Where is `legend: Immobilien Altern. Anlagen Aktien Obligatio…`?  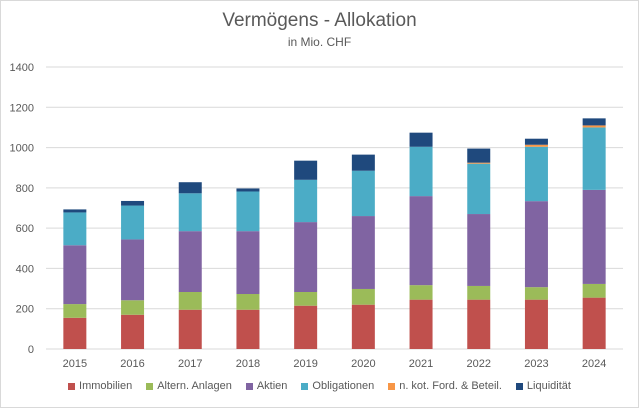 legend: Immobilien Altern. Anlagen Aktien Obligatio… is located at coordinates (319, 386).